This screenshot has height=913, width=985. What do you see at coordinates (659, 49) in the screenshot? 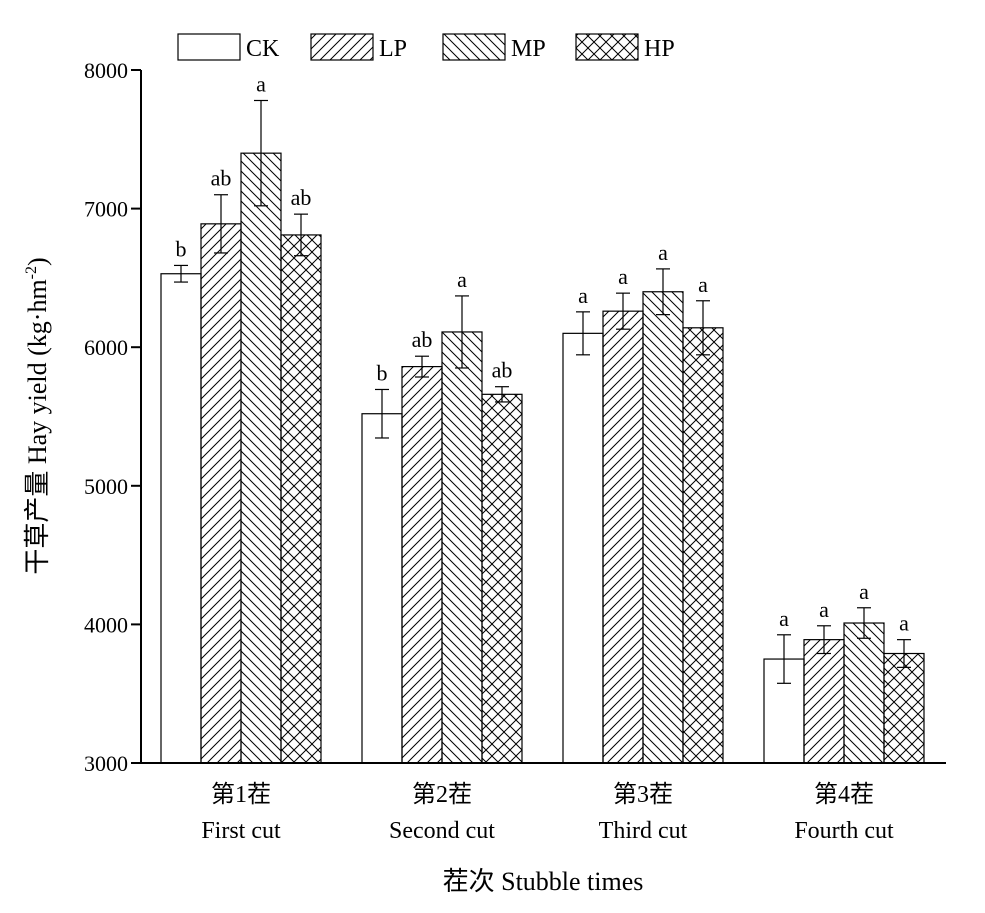
I see `legend-label-hp: HP` at bounding box center [659, 49].